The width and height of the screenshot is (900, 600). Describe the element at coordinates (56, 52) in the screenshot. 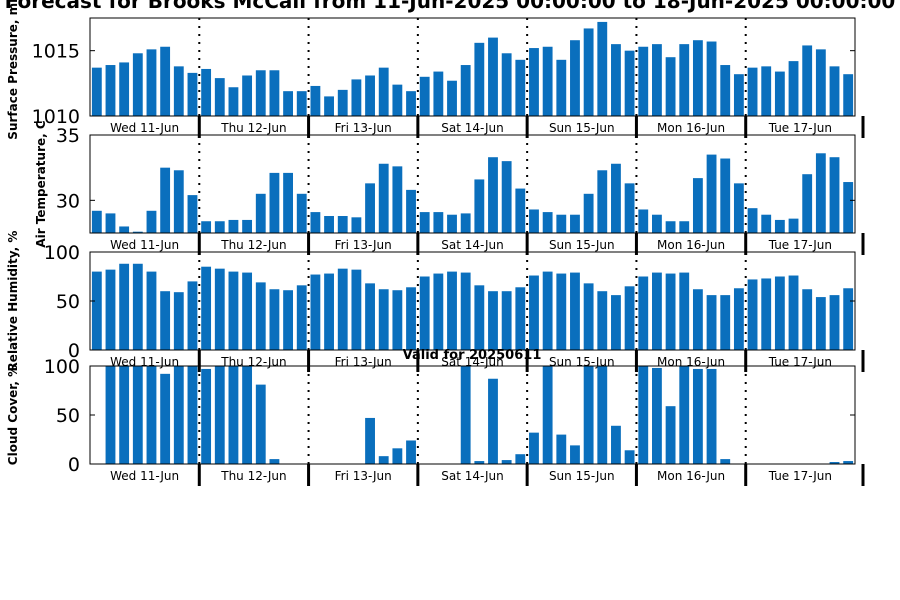

I see `ytick-label-0-1015: 1015` at that location.